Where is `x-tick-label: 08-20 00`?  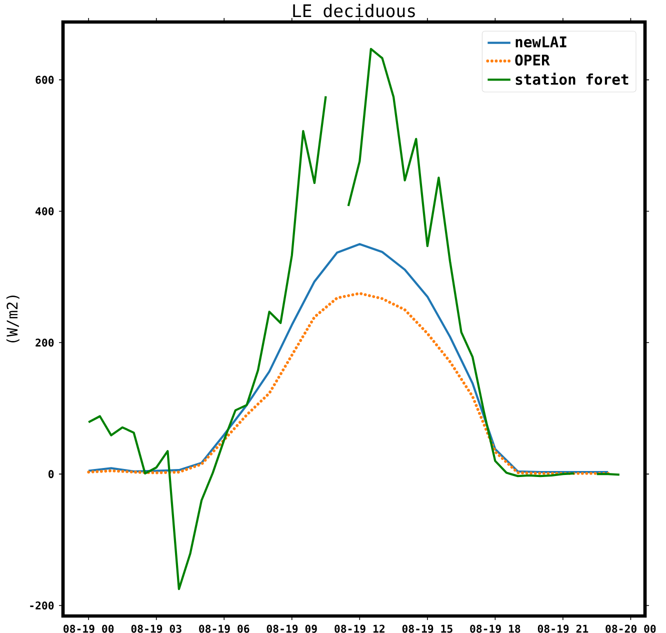
x-tick-label: 08-20 00 is located at coordinates (631, 628).